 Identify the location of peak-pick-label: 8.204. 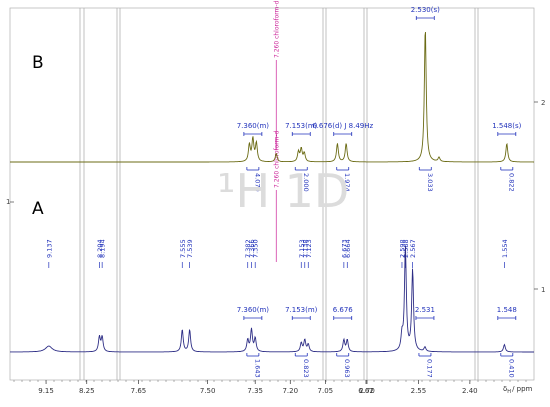
(100, 248).